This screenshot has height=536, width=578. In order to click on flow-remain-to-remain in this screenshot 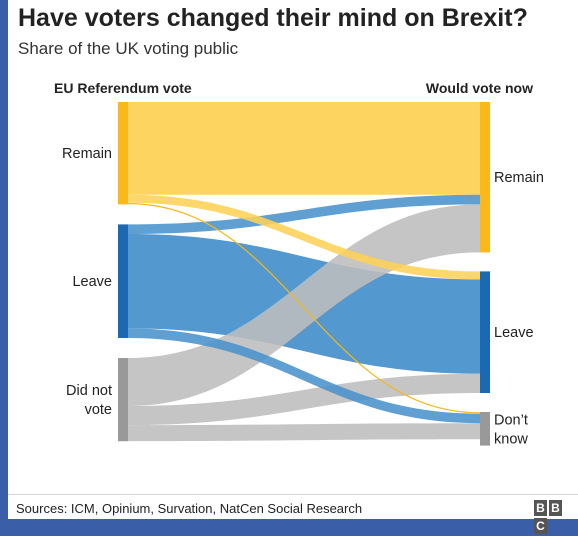, I will do `click(304, 148)`.